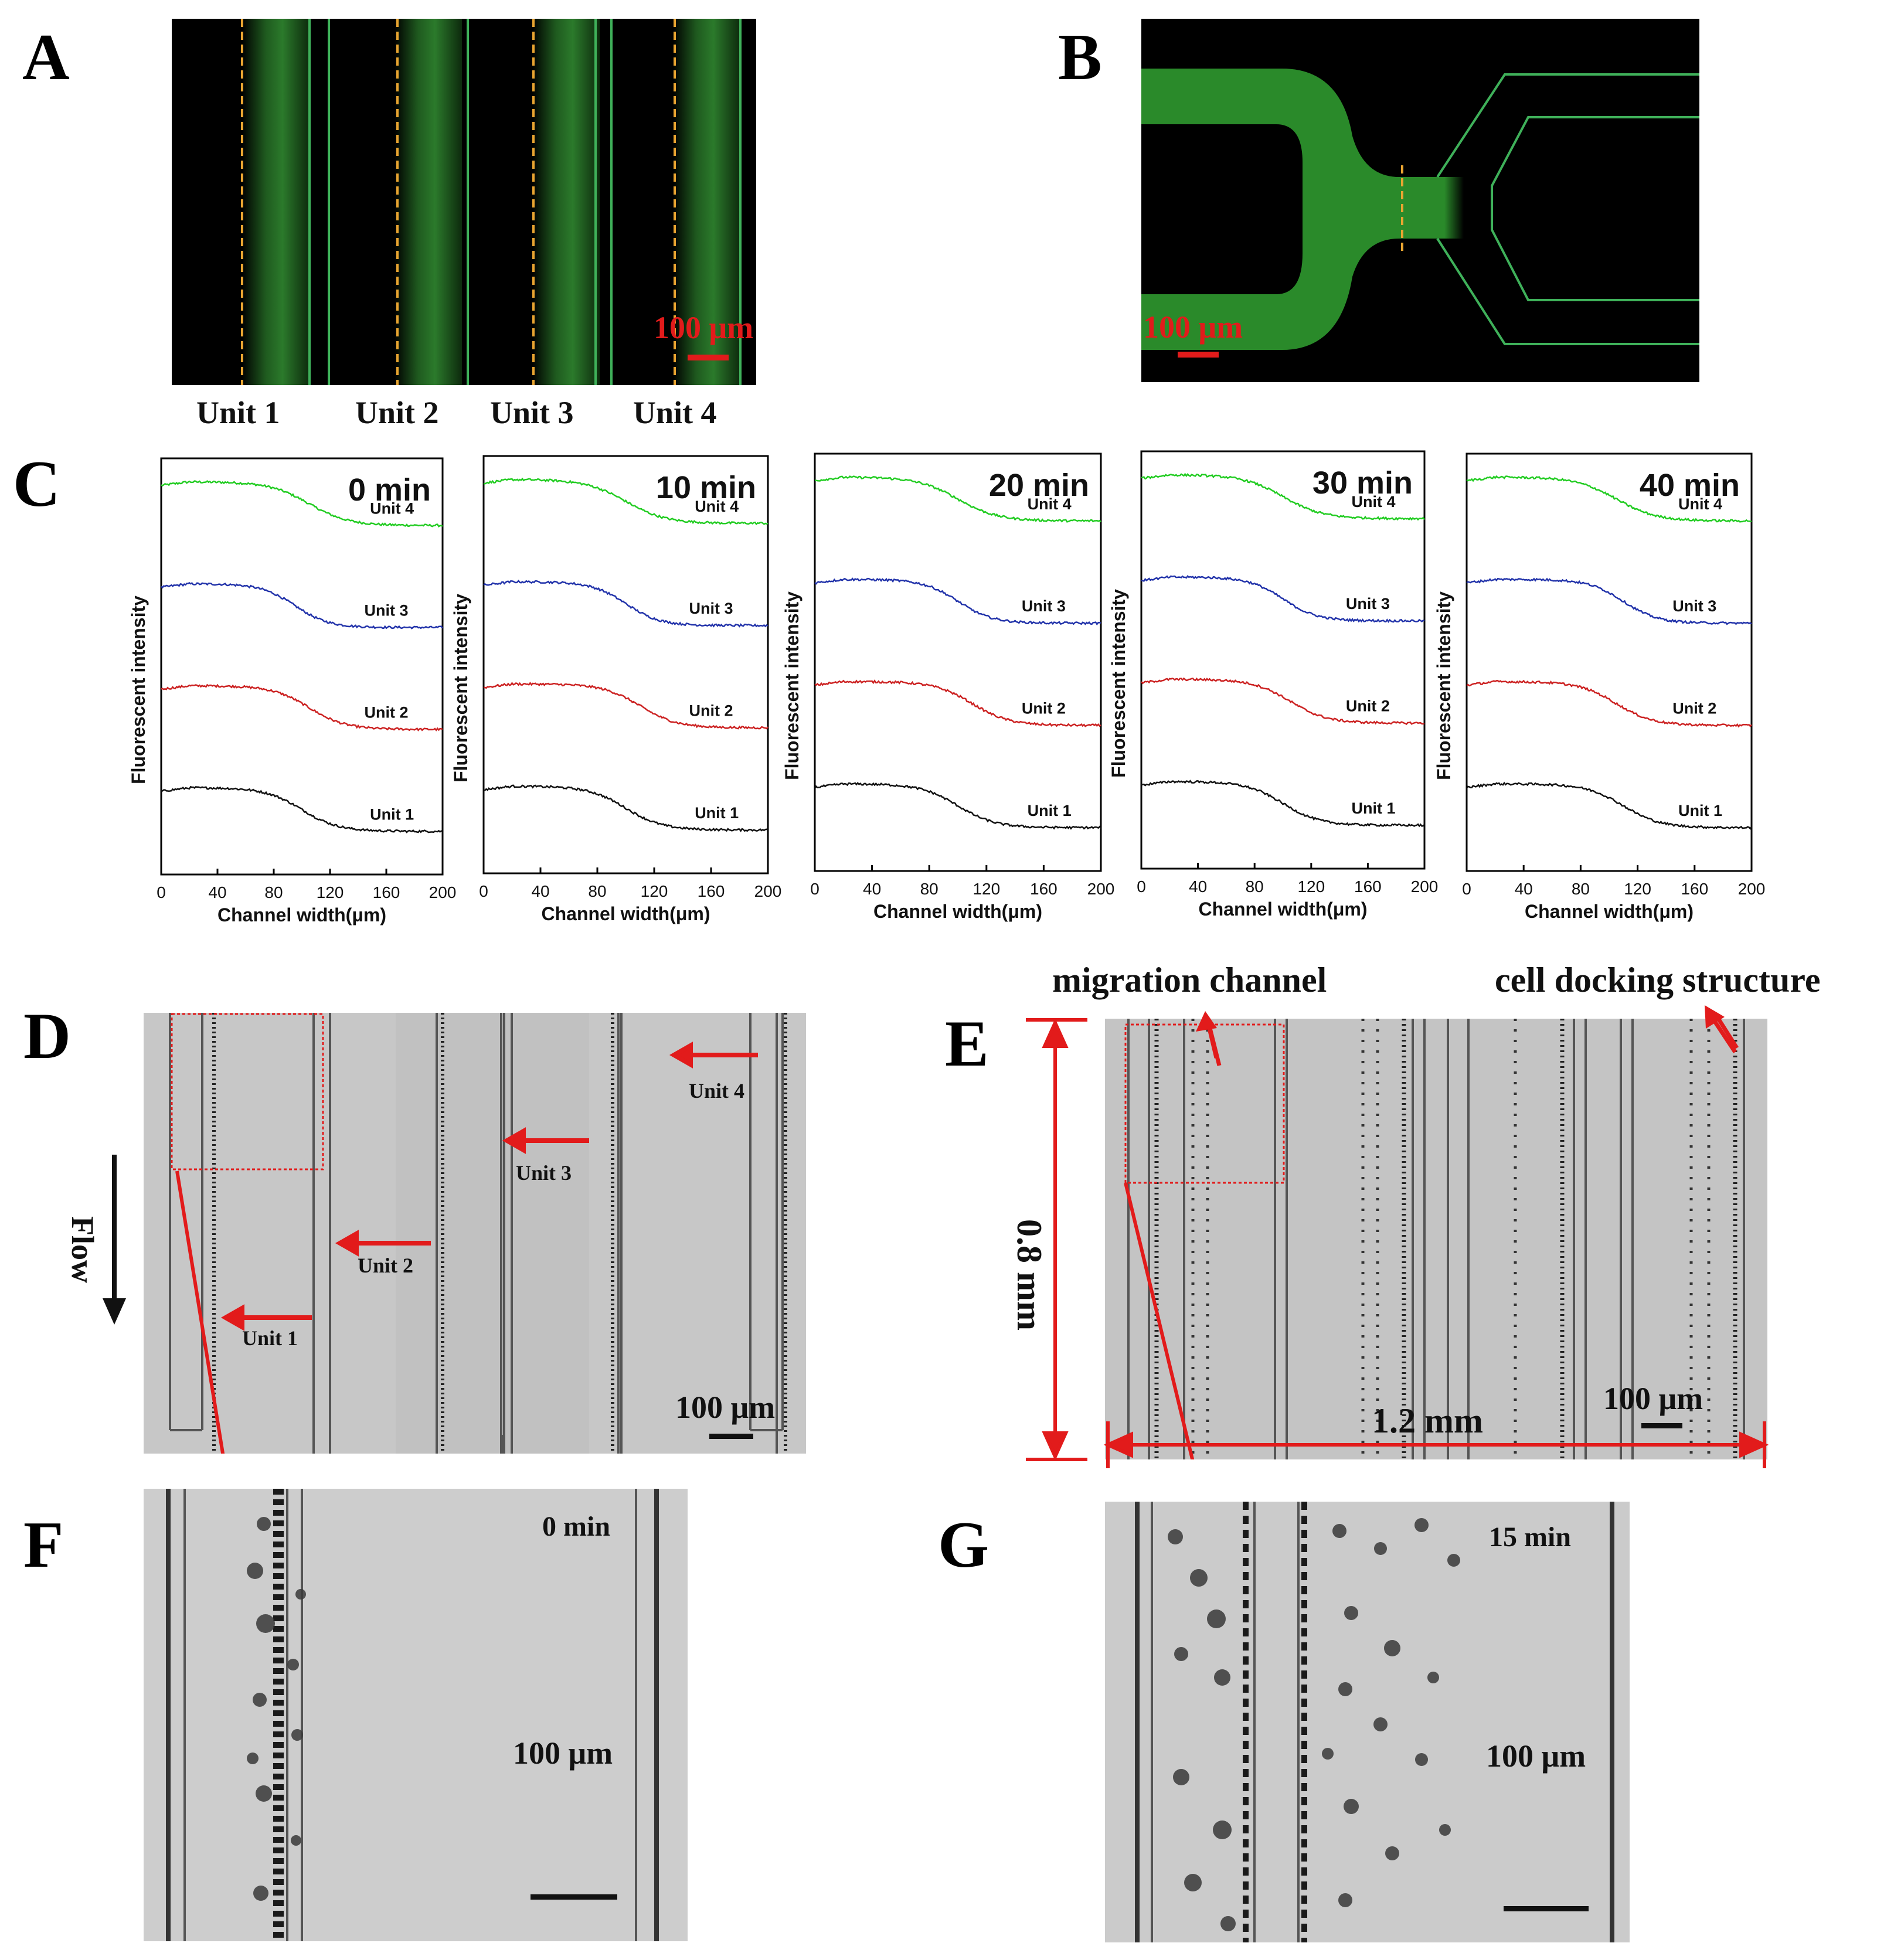 The width and height of the screenshot is (1877, 1960). I want to click on arrow-label-unit1: Unit 1, so click(270, 1338).